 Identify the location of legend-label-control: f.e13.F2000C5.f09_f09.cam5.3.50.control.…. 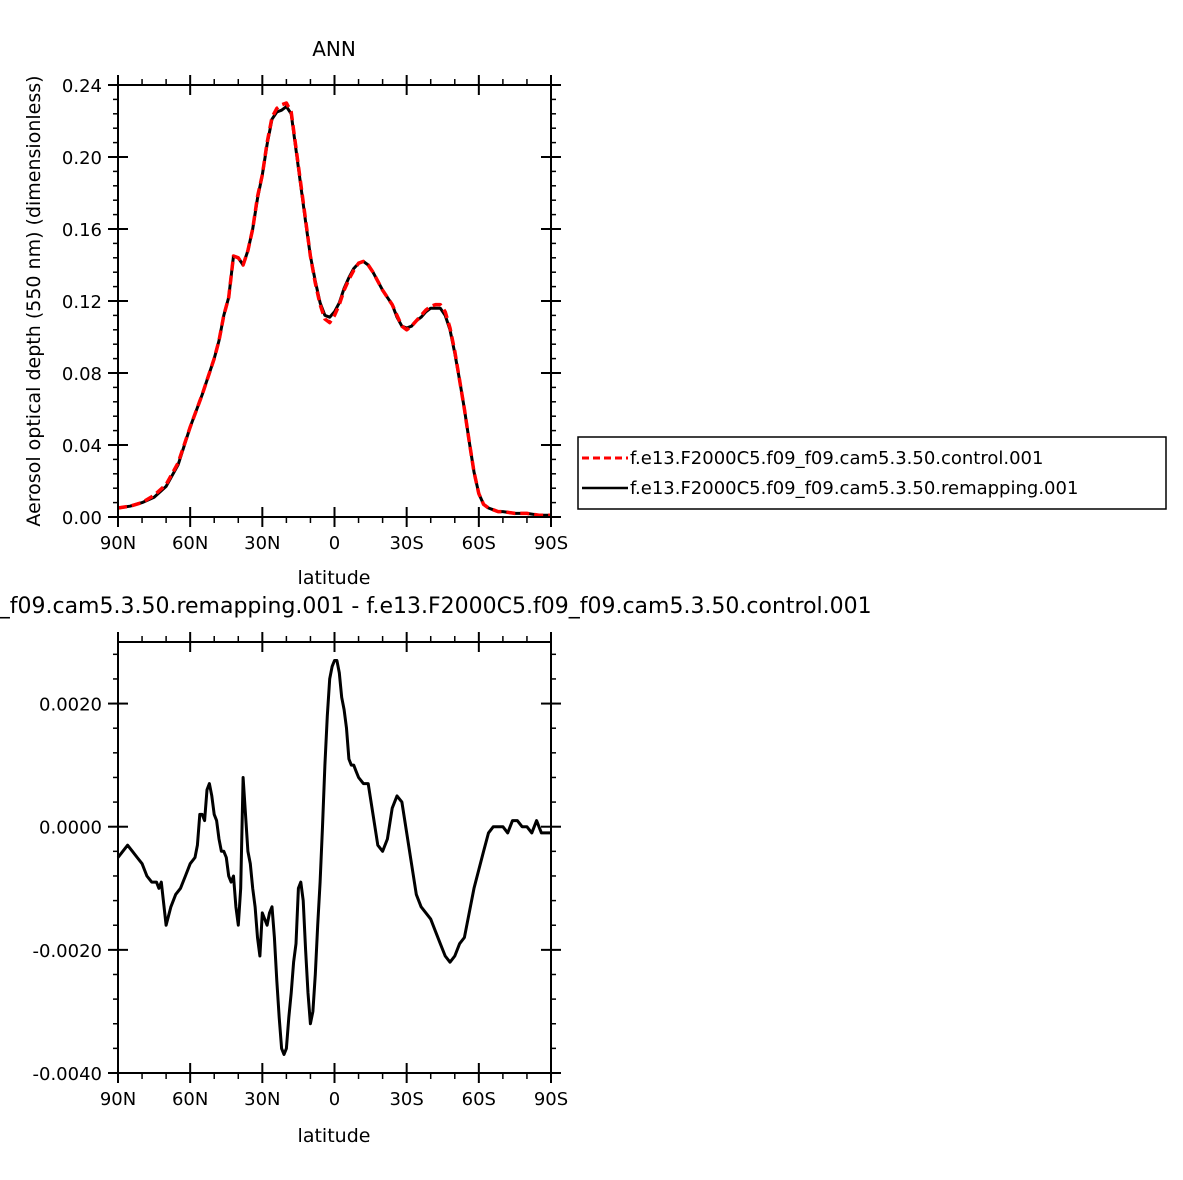
(836, 458).